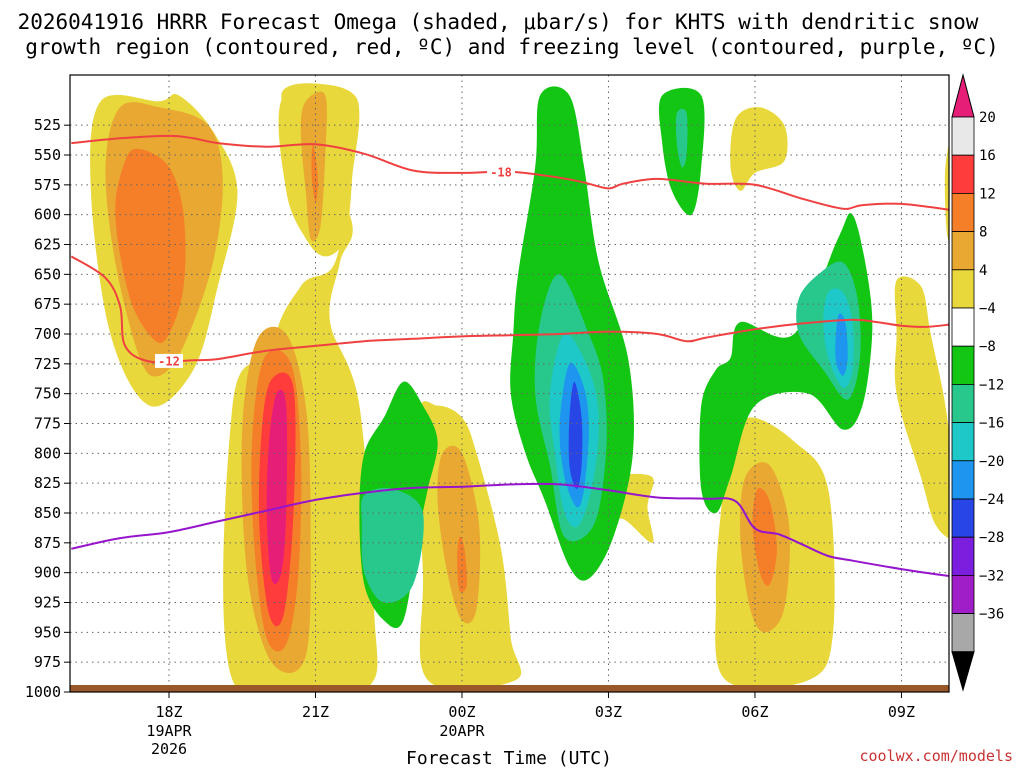  I want to click on omega-12-d-region, so click(462, 564).